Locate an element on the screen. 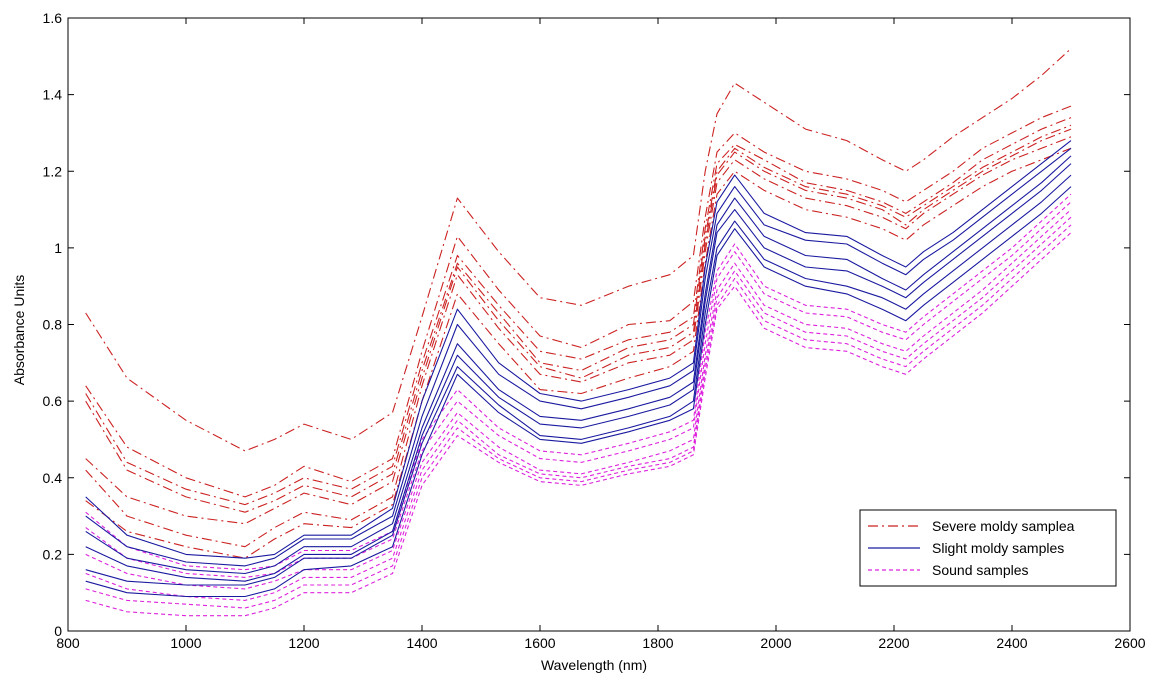 Image resolution: width=1151 pixels, height=674 pixels. x-tick-label-4: 1600 is located at coordinates (539, 643).